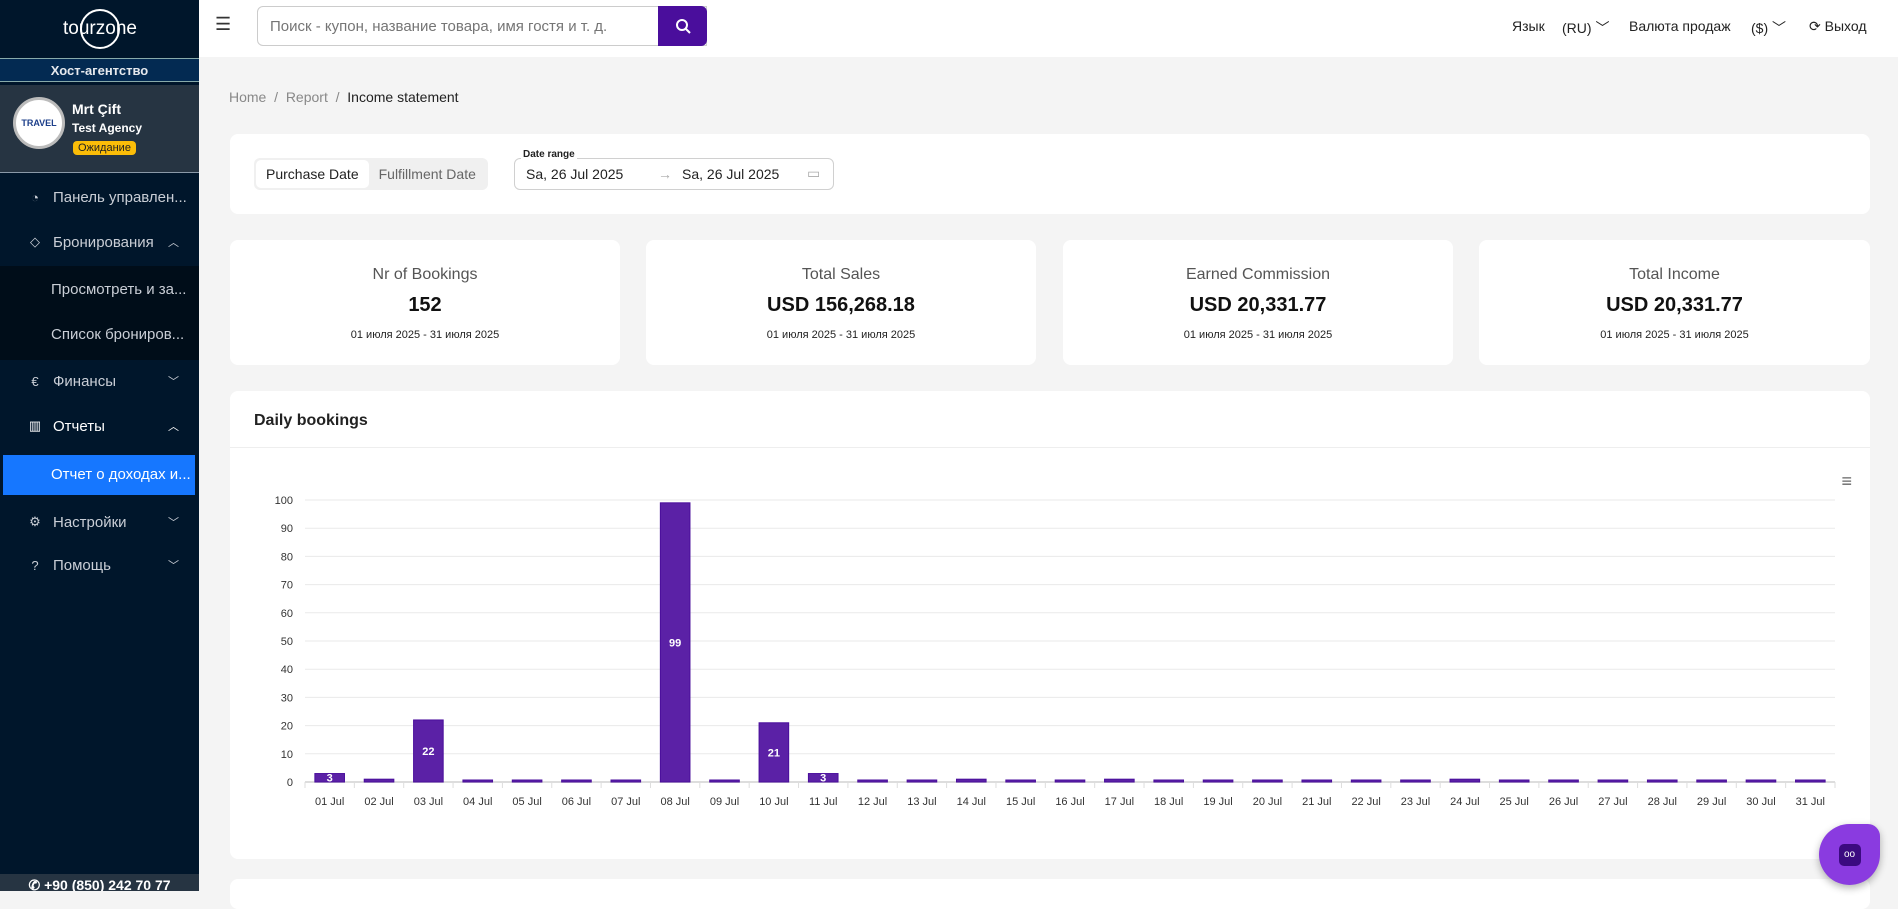 The image size is (1898, 909). Describe the element at coordinates (482, 26) in the screenshot. I see `search-input` at that location.